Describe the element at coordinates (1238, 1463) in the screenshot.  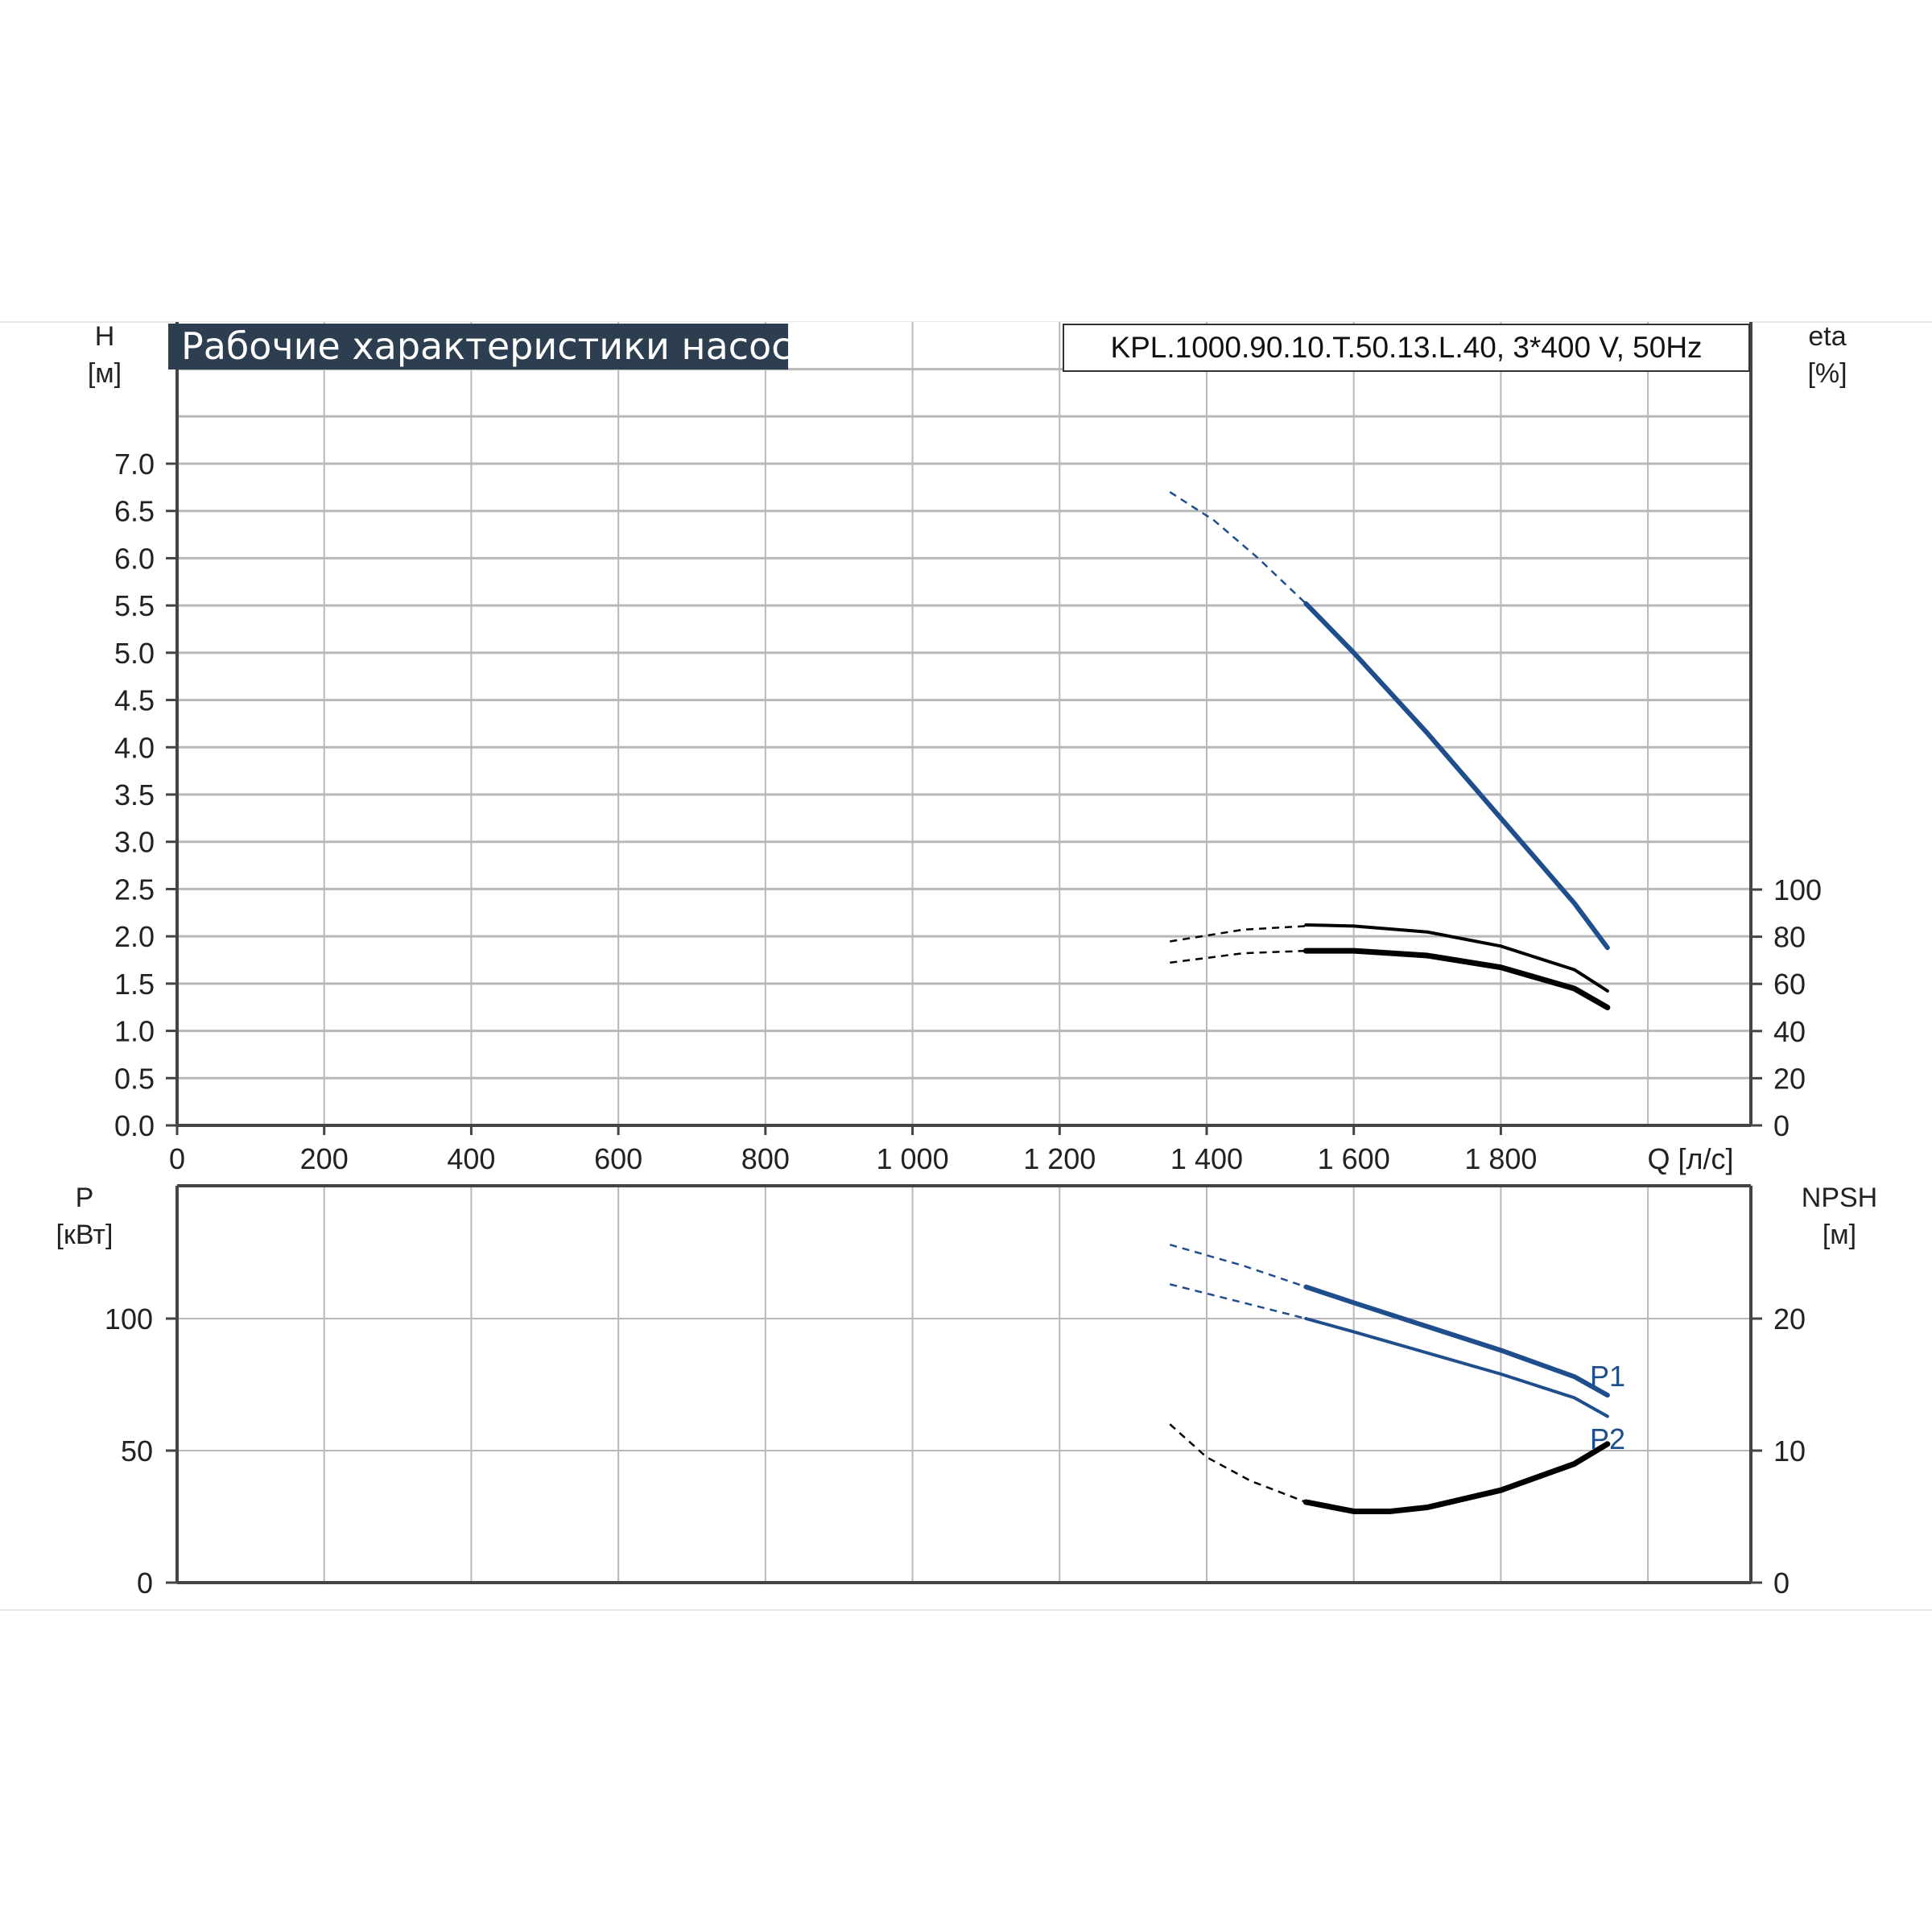
I see `npsh-curve-extrapolated` at that location.